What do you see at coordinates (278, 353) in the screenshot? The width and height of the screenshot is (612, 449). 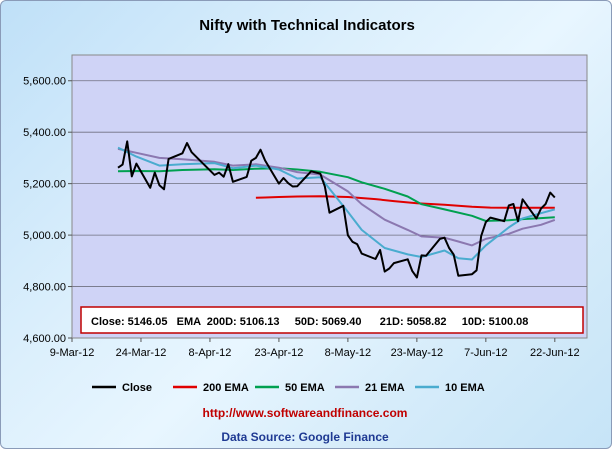 I see `x-tick-label: 23-Apr-12` at bounding box center [278, 353].